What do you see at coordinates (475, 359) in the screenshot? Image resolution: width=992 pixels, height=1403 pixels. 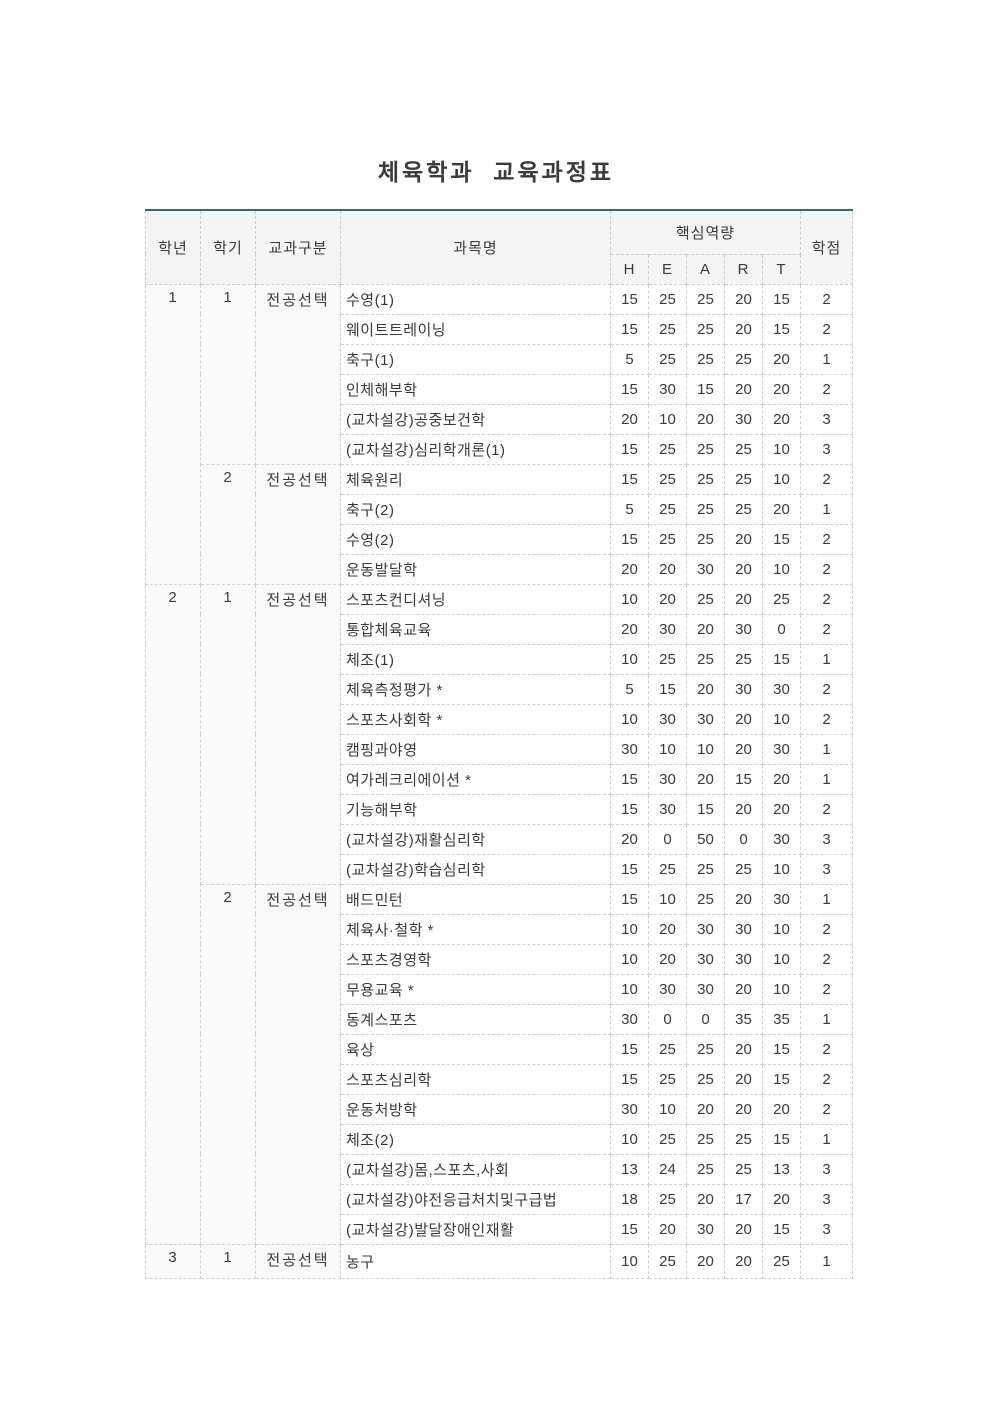 I see `course-name-cell: 축구(1)` at bounding box center [475, 359].